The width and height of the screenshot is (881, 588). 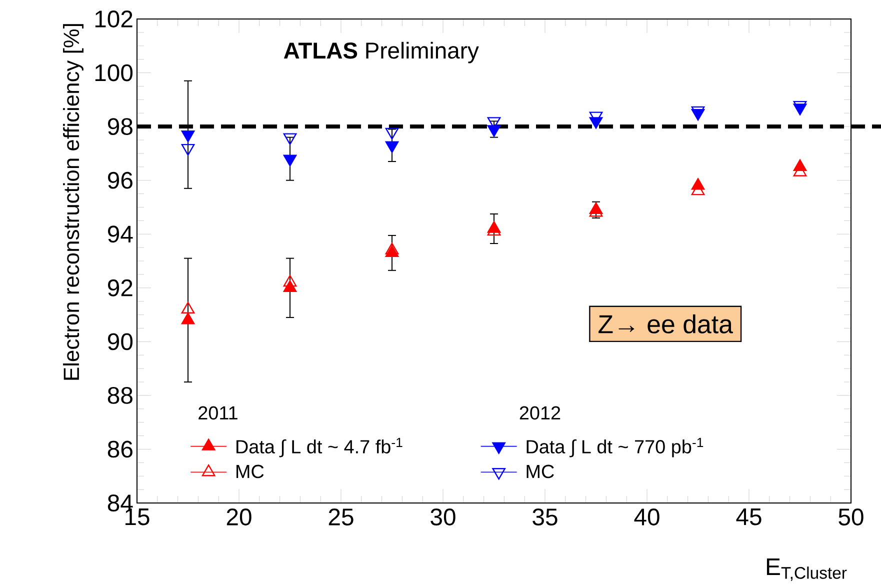 What do you see at coordinates (615, 448) in the screenshot?
I see `legend-label: Data ∫ L dt ~ 770 pb$^{-1}$` at bounding box center [615, 448].